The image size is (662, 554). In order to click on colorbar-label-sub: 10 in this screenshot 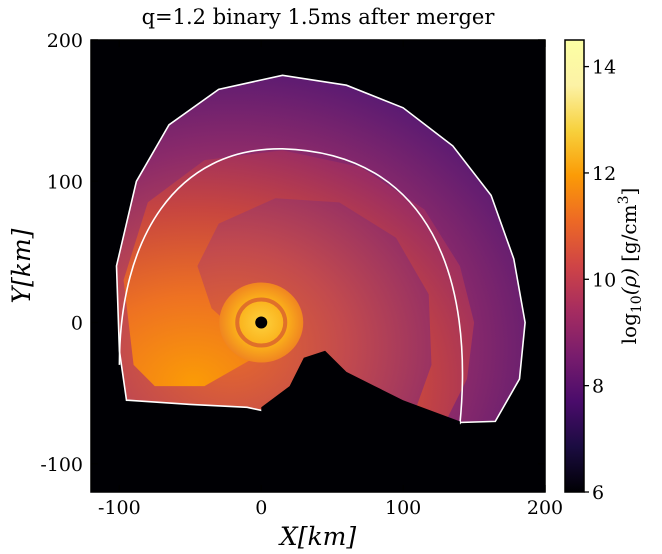, I will do `click(637, 304)`.